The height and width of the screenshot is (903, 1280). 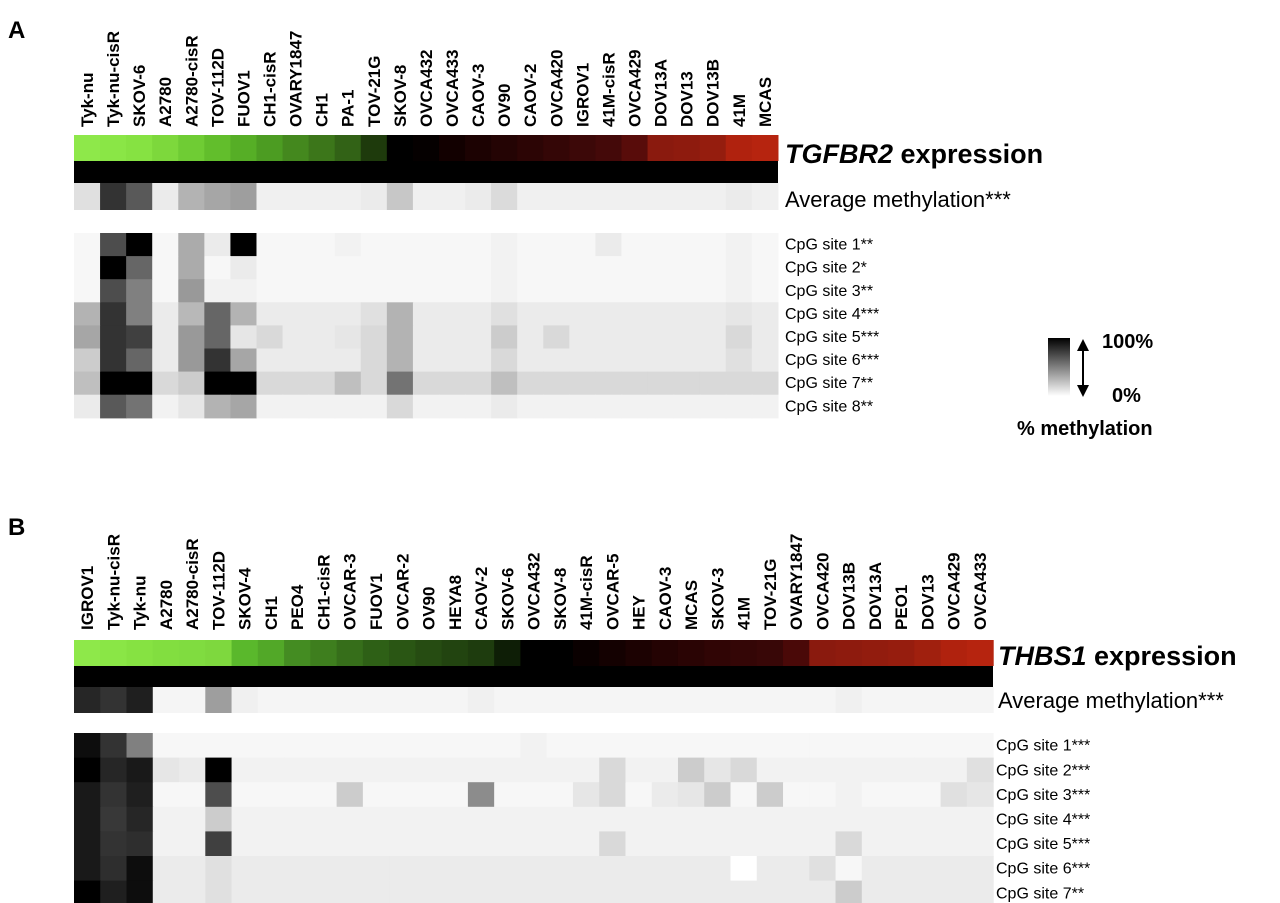 What do you see at coordinates (1127, 342) in the screenshot?
I see `legend-max-label: 100%` at bounding box center [1127, 342].